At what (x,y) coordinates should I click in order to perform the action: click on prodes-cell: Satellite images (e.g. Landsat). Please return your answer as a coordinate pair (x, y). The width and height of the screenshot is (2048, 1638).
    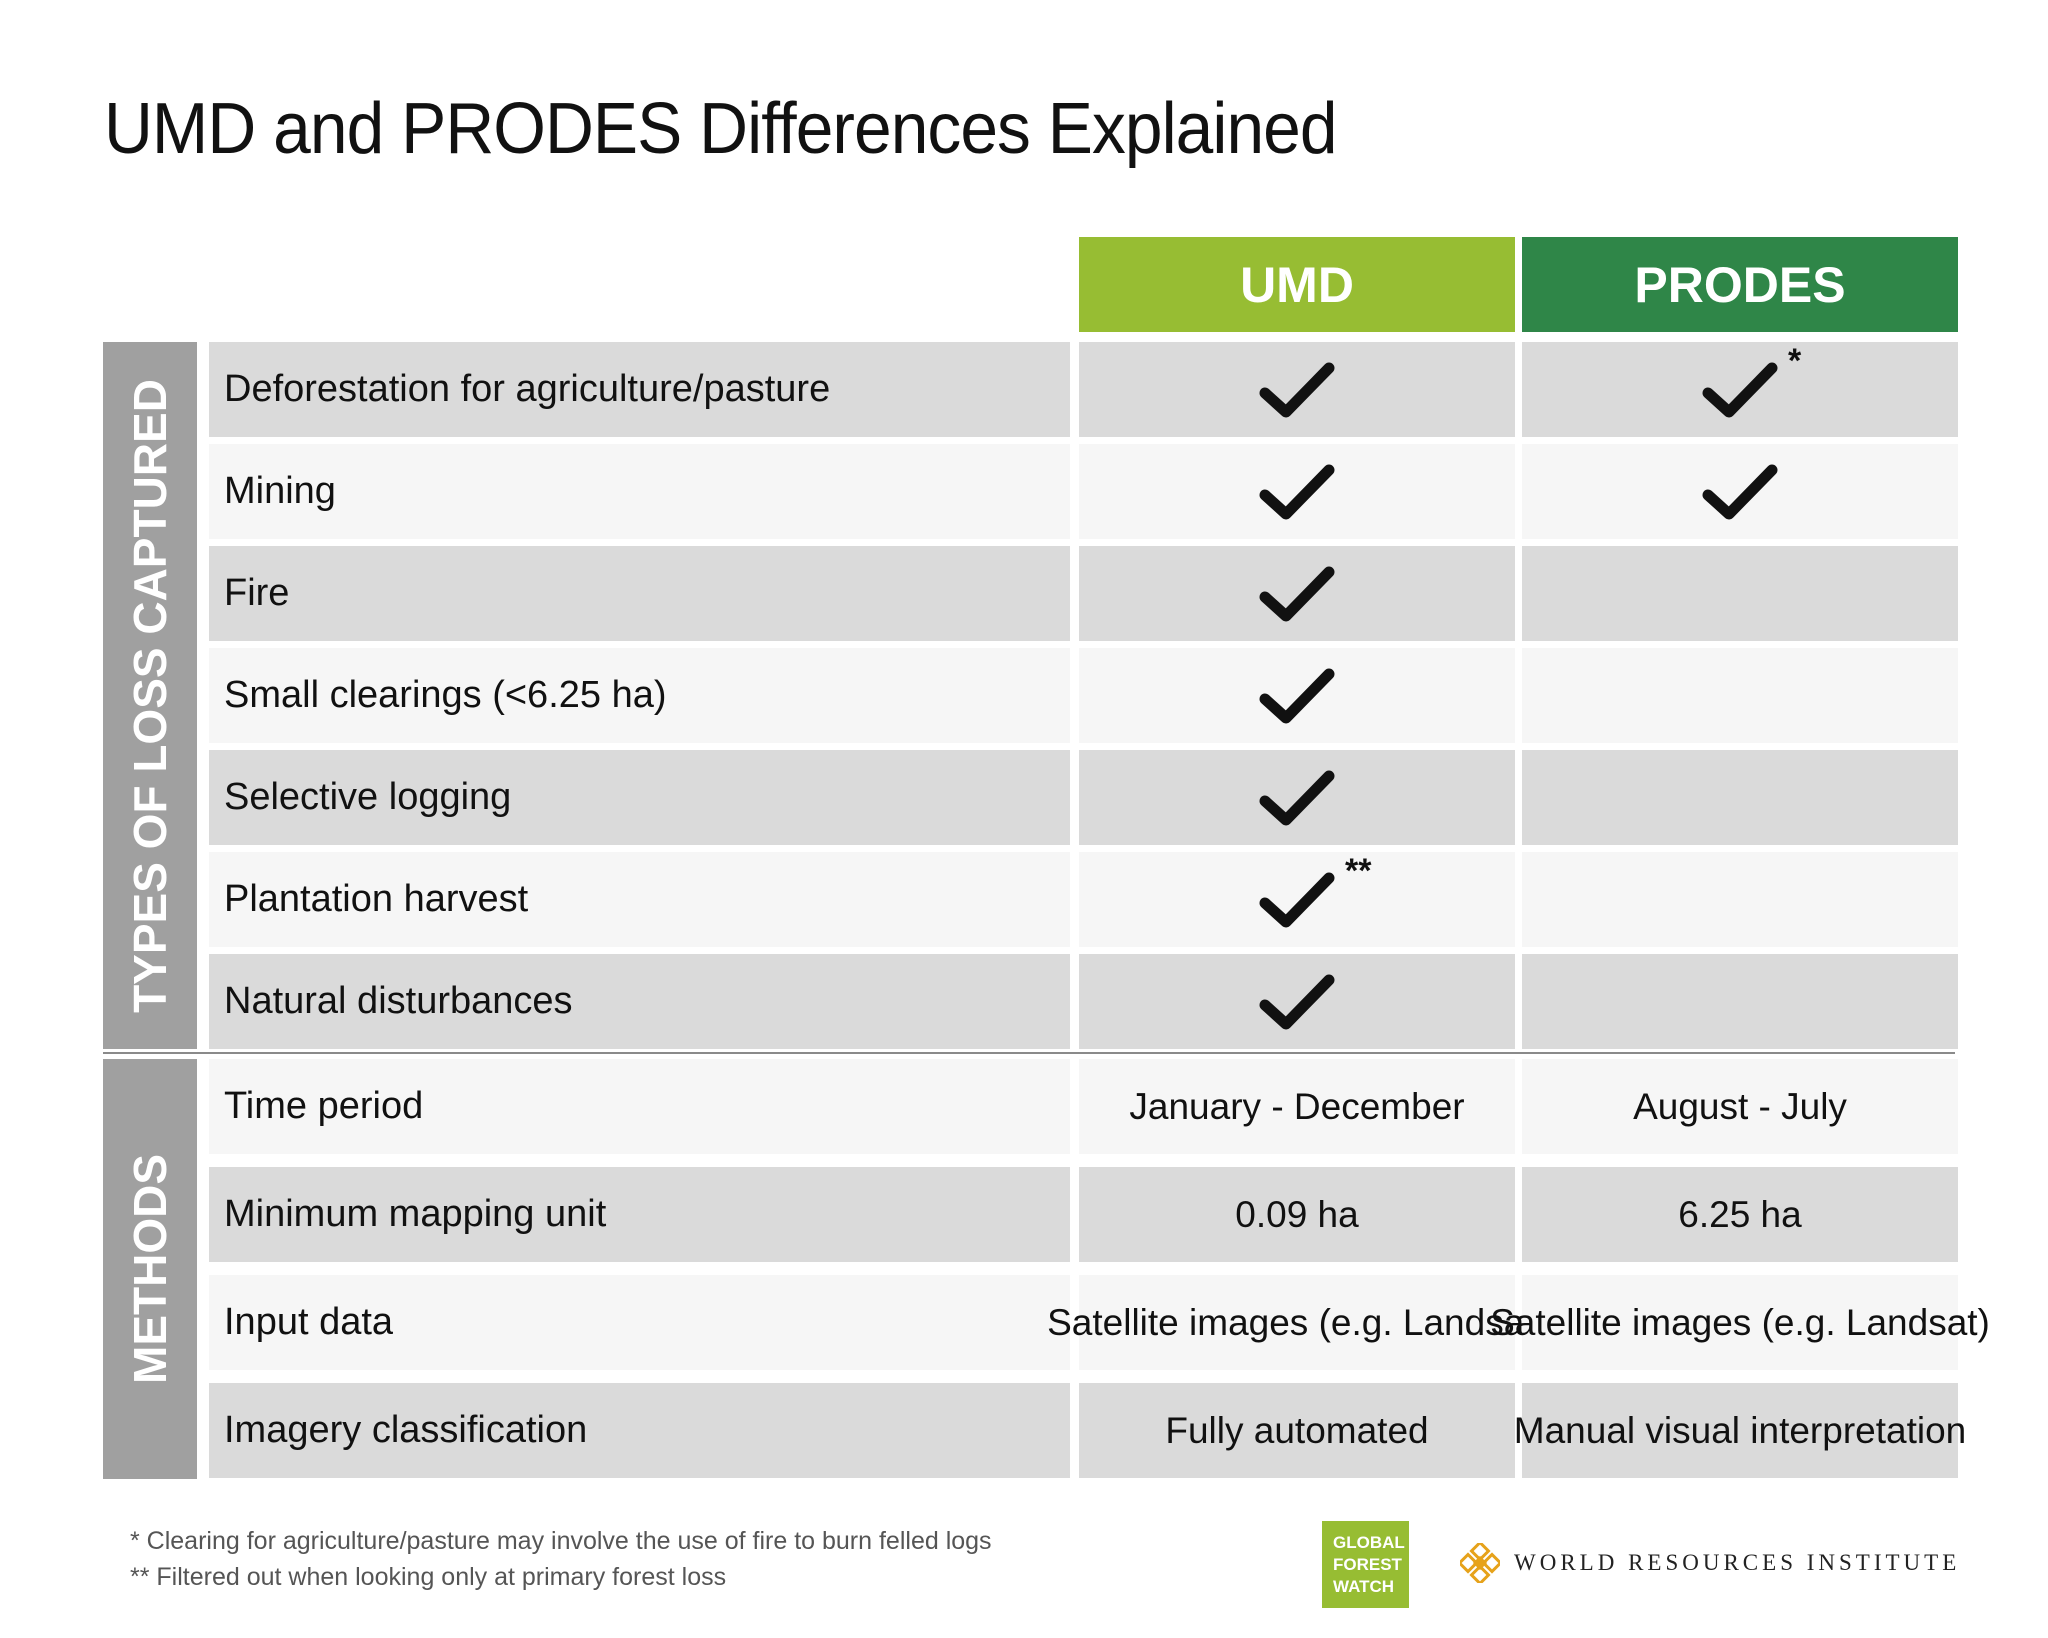
    Looking at the image, I should click on (1740, 1322).